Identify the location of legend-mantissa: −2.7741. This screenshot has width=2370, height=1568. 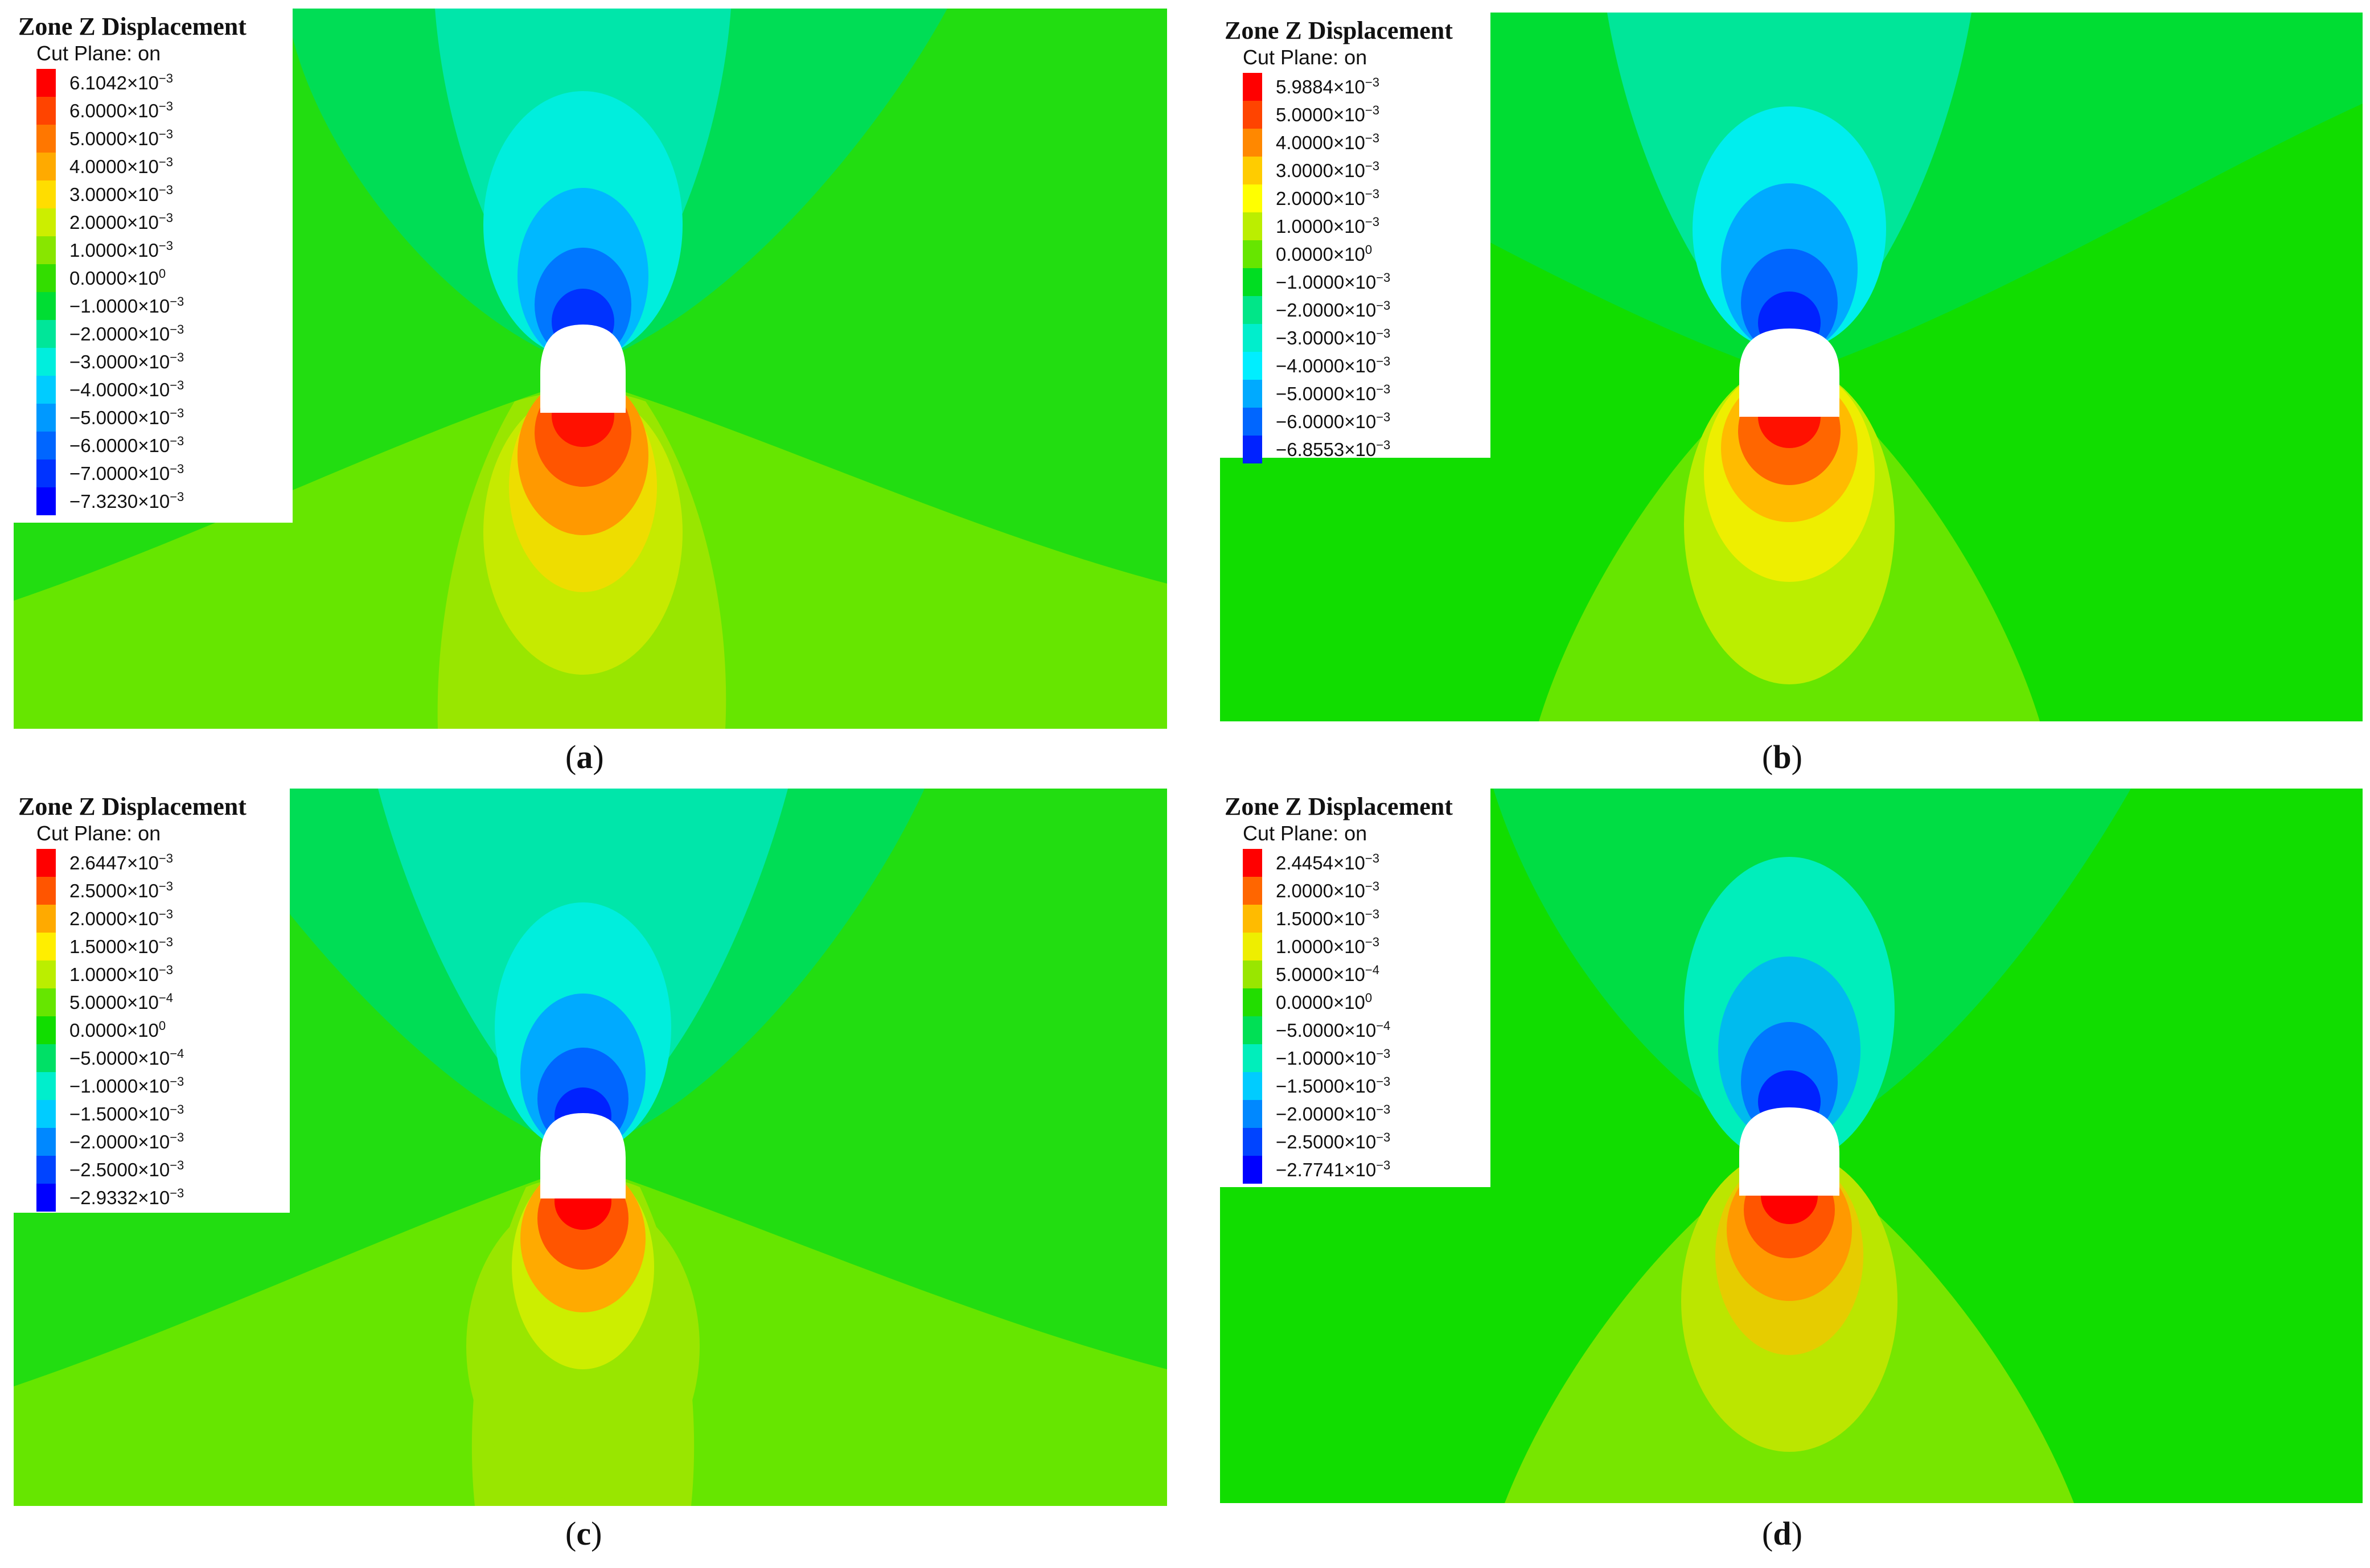
(1310, 1170).